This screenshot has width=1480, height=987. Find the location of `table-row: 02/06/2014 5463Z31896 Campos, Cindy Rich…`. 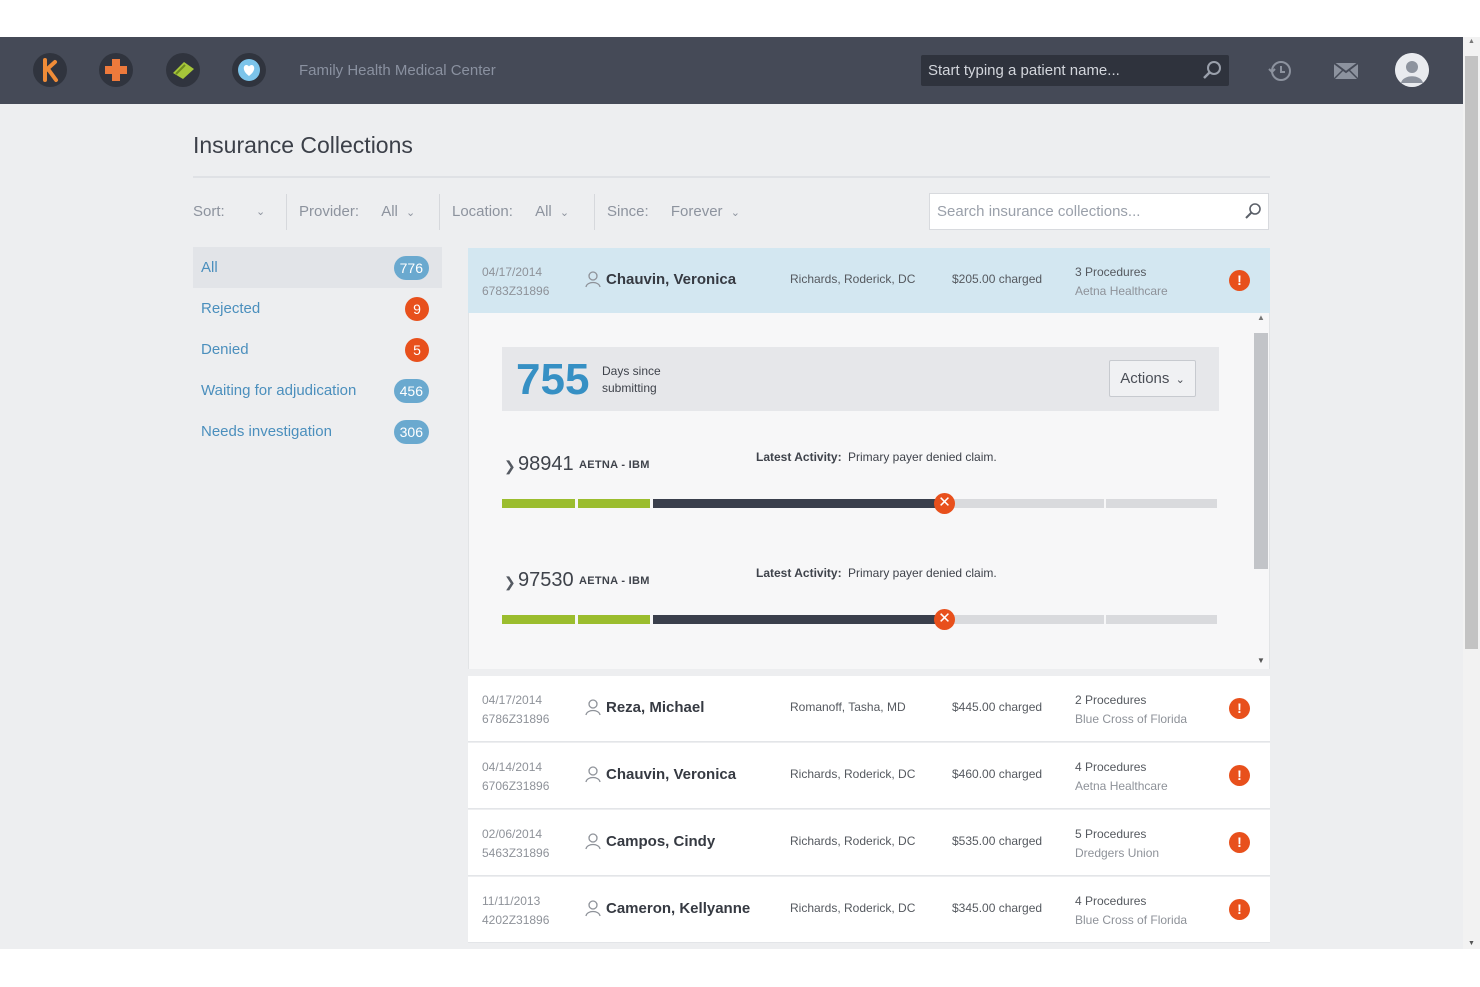

table-row: 02/06/2014 5463Z31896 Campos, Cindy Rich… is located at coordinates (869, 843).